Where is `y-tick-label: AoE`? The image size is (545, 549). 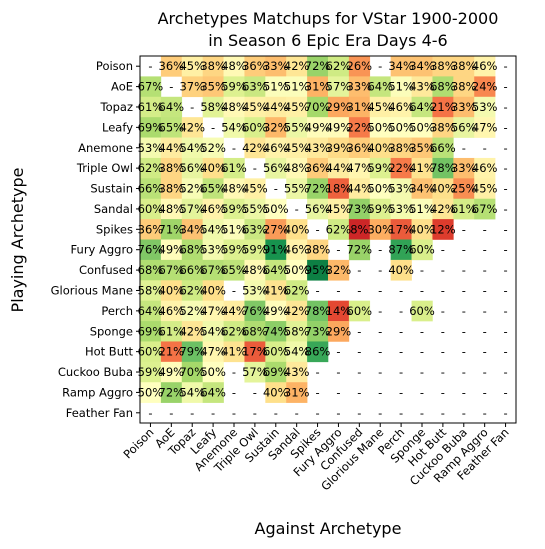
y-tick-label: AoE is located at coordinates (122, 87).